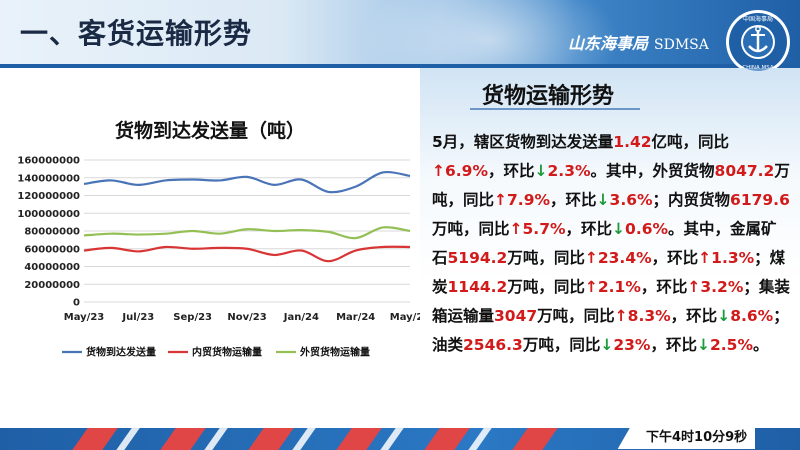  I want to click on brand-name: 山东海事局, so click(608, 43).